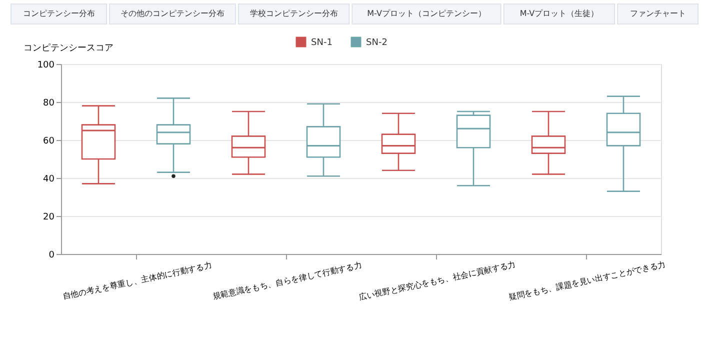  Describe the element at coordinates (49, 179) in the screenshot. I see `y-tick-label: 40` at that location.